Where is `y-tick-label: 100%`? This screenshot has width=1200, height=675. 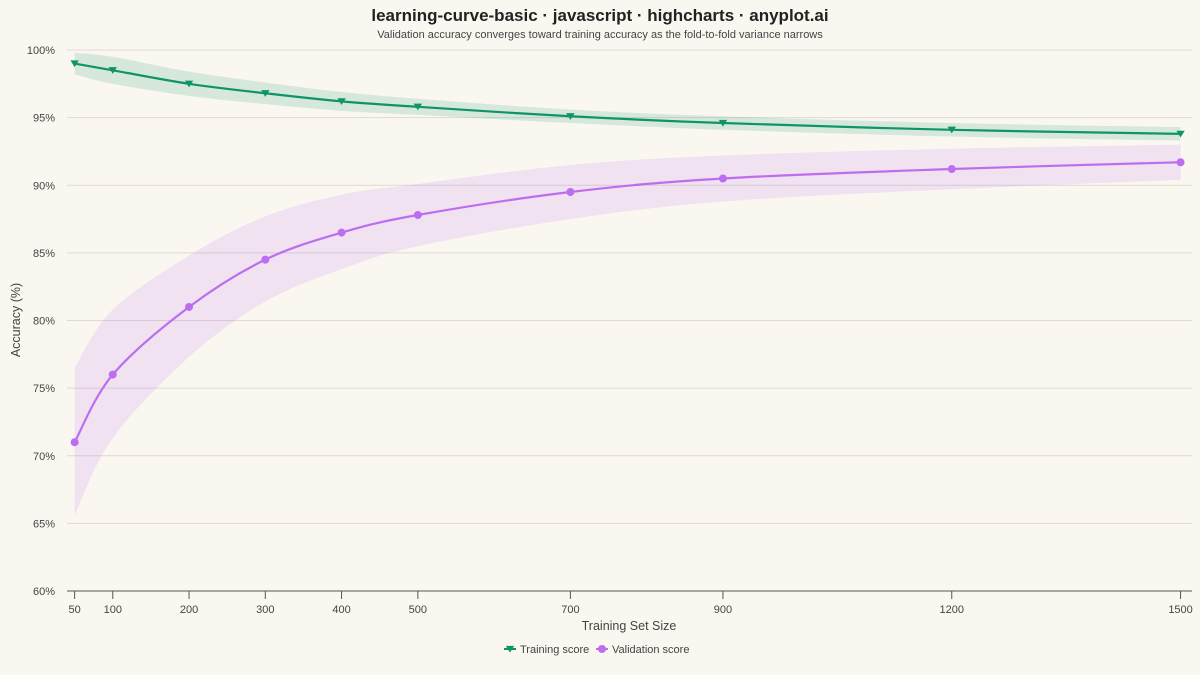
y-tick-label: 100% is located at coordinates (41, 51).